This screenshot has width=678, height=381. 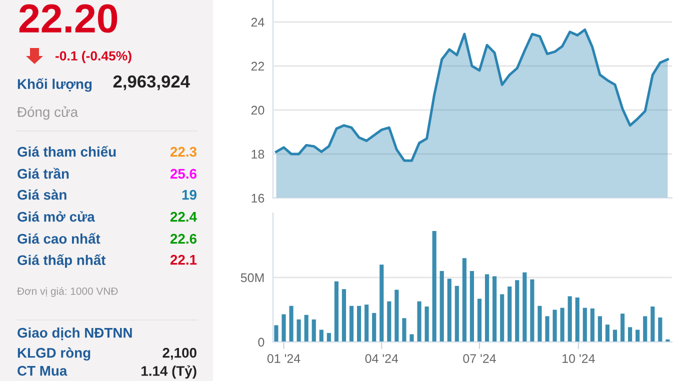 I want to click on text: -0.1 (-0.45%), so click(x=94, y=57).